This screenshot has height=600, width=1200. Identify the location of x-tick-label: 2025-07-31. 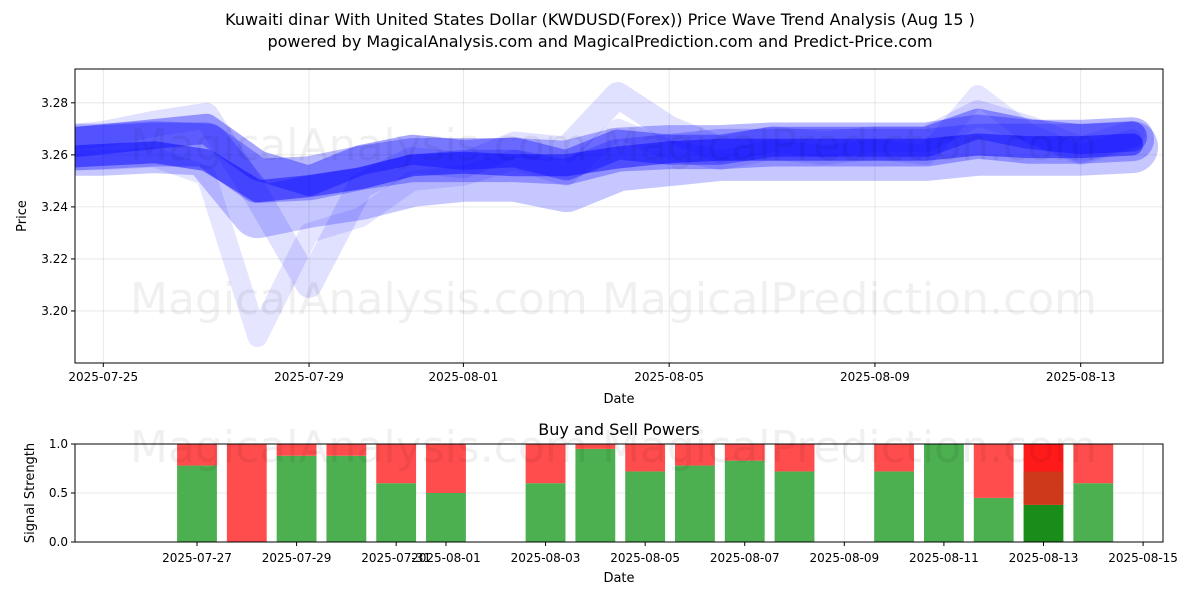
(396, 558).